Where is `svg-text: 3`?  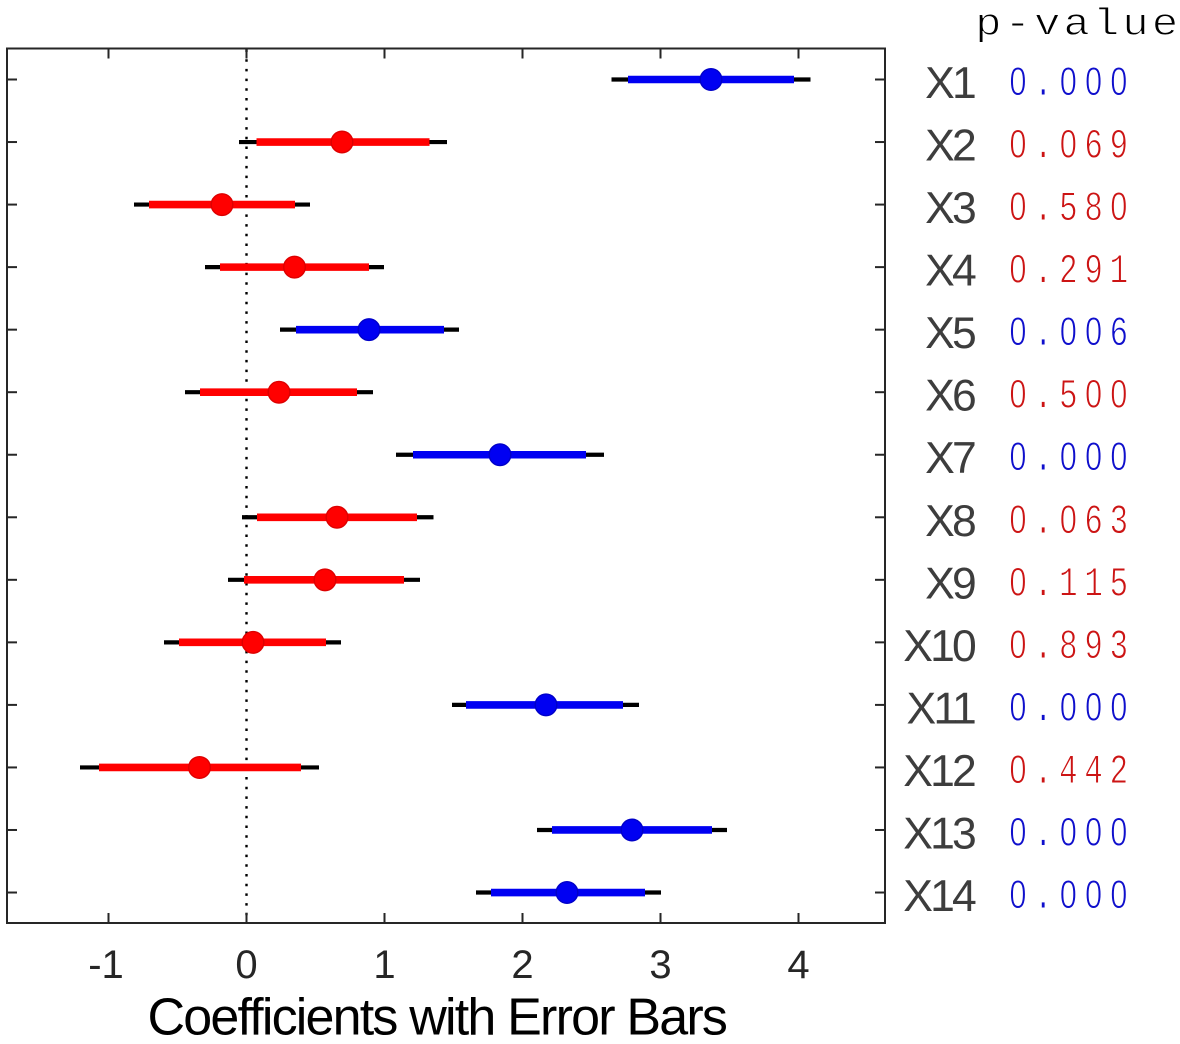 svg-text: 3 is located at coordinates (660, 965).